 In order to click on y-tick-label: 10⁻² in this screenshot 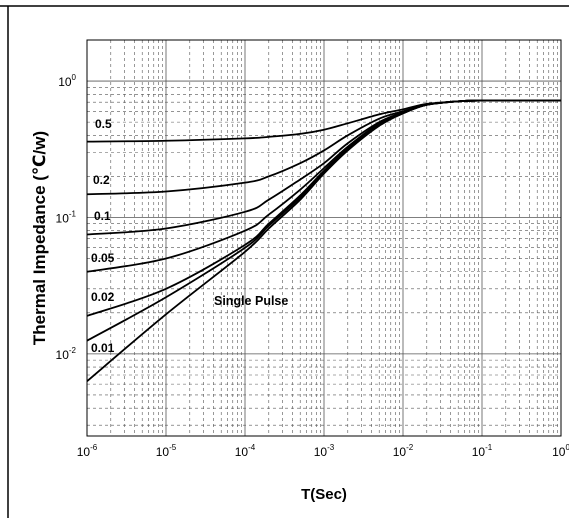, I will do `click(66, 354)`.